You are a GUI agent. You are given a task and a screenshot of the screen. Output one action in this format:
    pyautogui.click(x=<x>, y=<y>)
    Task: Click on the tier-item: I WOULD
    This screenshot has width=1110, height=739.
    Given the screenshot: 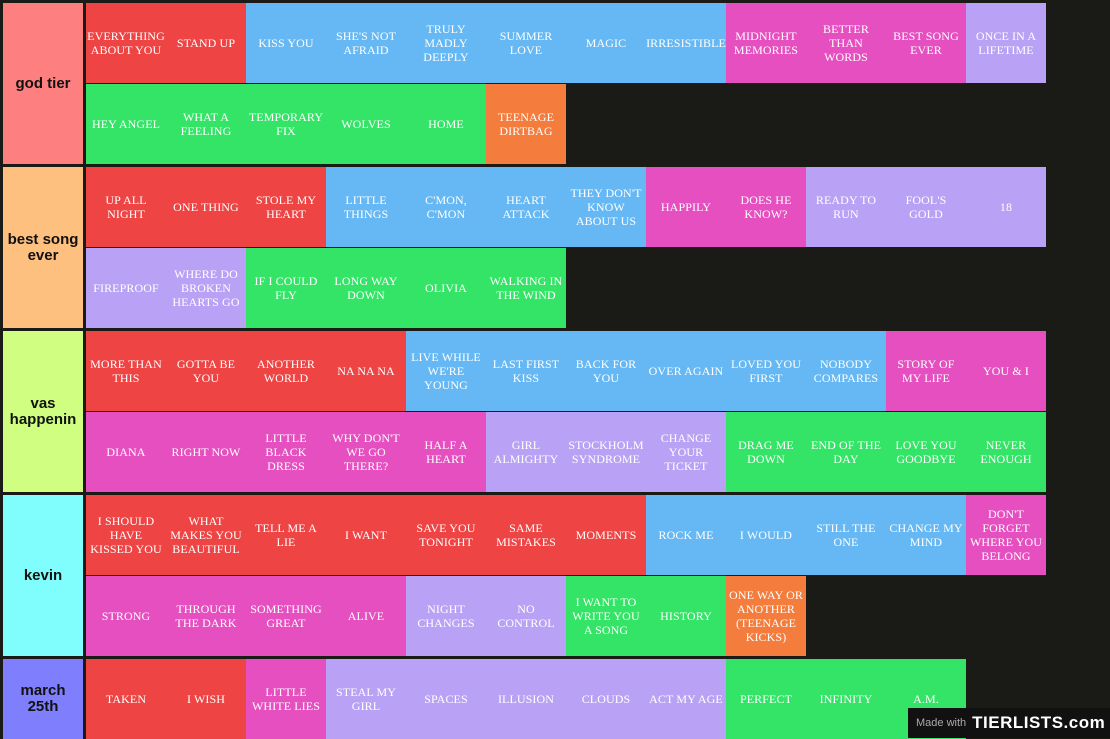 What is the action you would take?
    pyautogui.click(x=766, y=535)
    